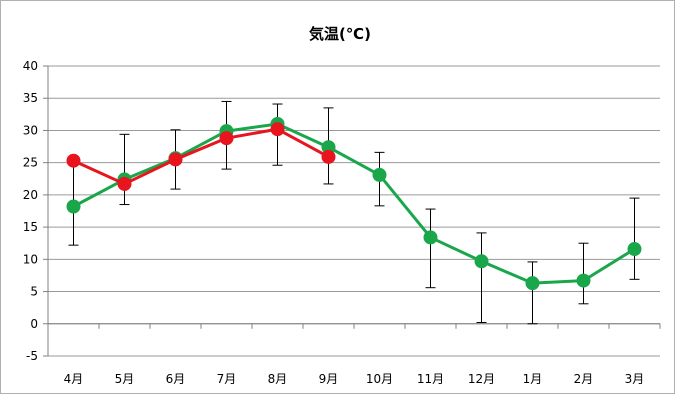 The width and height of the screenshot is (675, 394). Describe the element at coordinates (30, 163) in the screenshot. I see `y-tick-label: 25` at that location.